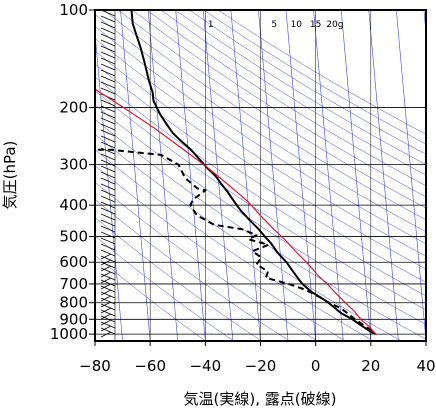 The image size is (436, 411). I want to click on mixing-ratio-labels: 1 5 10 15 20g, so click(276, 25).